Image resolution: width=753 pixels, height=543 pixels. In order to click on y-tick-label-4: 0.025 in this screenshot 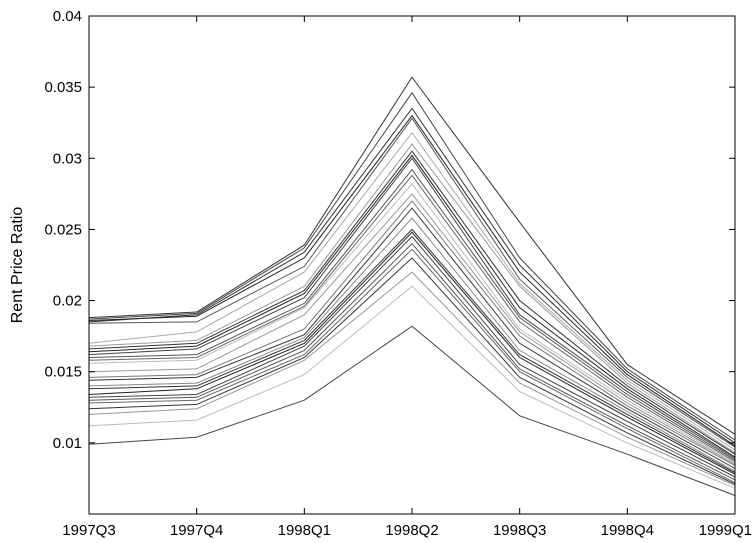, I will do `click(63, 229)`.